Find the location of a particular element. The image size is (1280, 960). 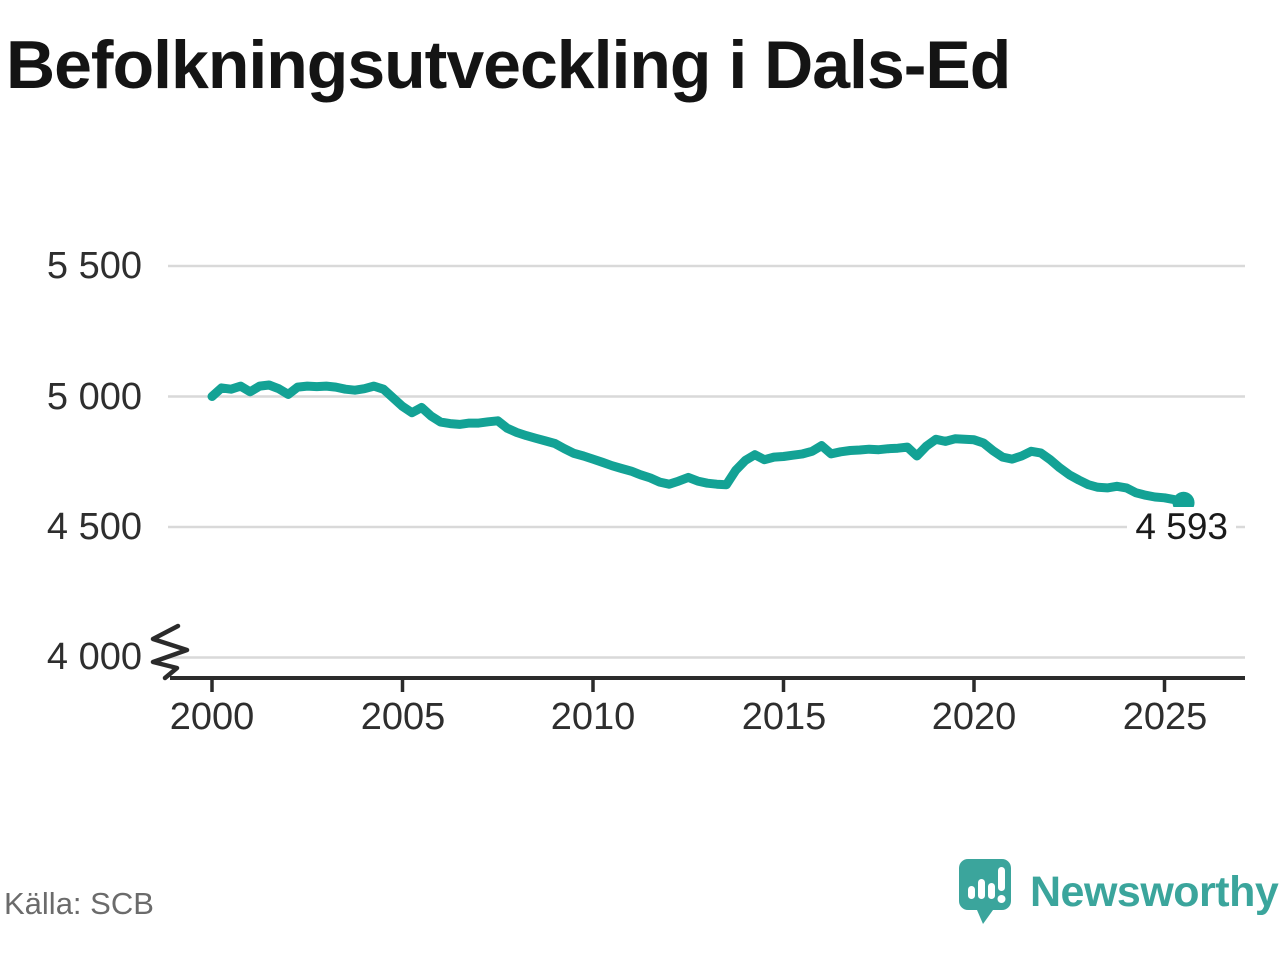

x-axis is located at coordinates (707, 684).